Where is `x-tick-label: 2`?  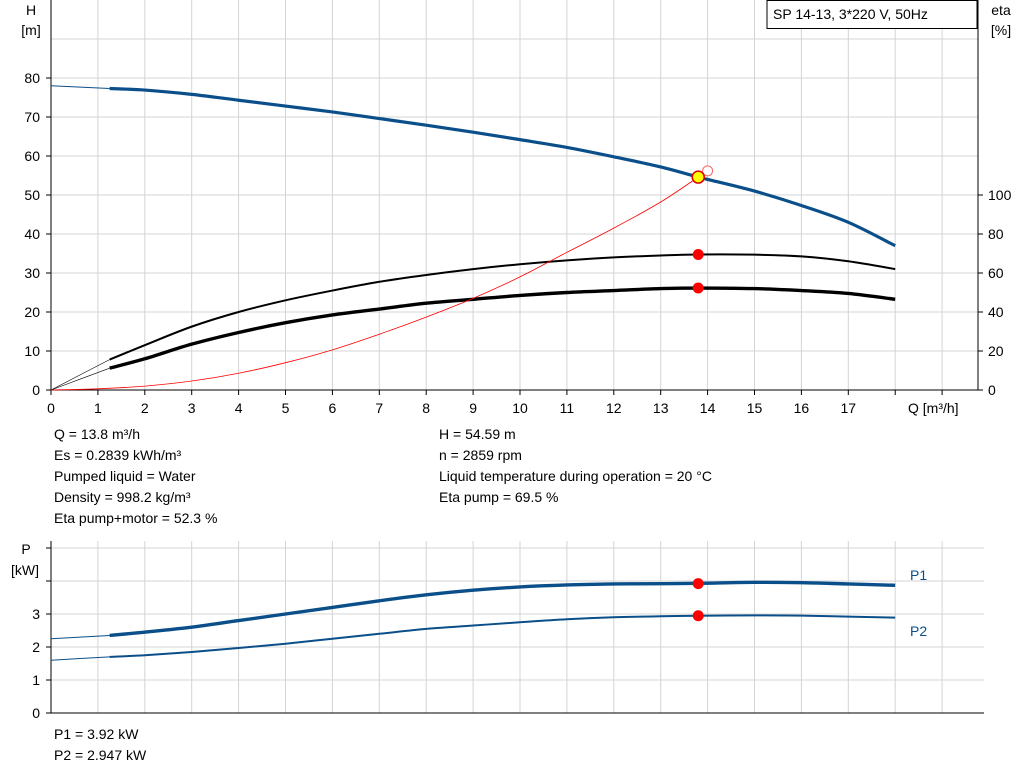 x-tick-label: 2 is located at coordinates (145, 408).